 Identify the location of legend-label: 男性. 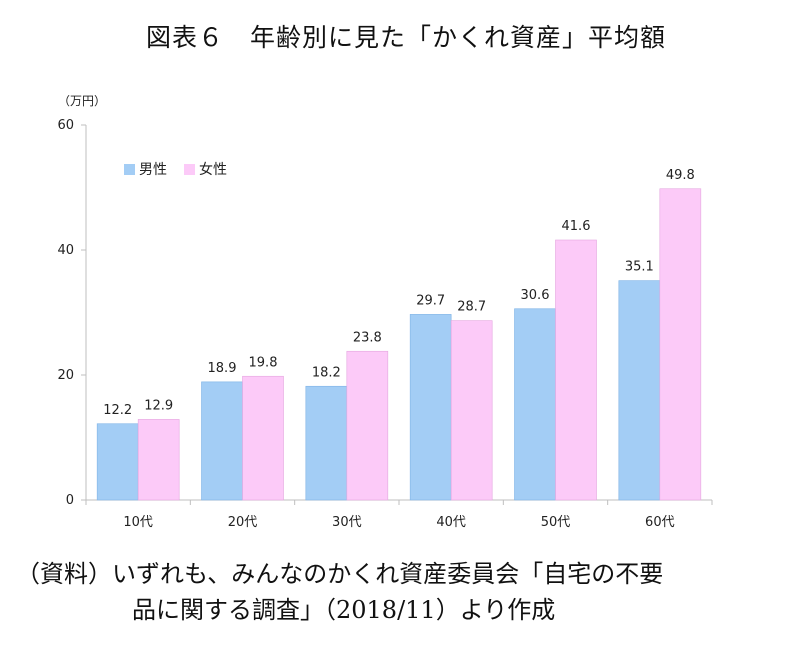
(153, 170).